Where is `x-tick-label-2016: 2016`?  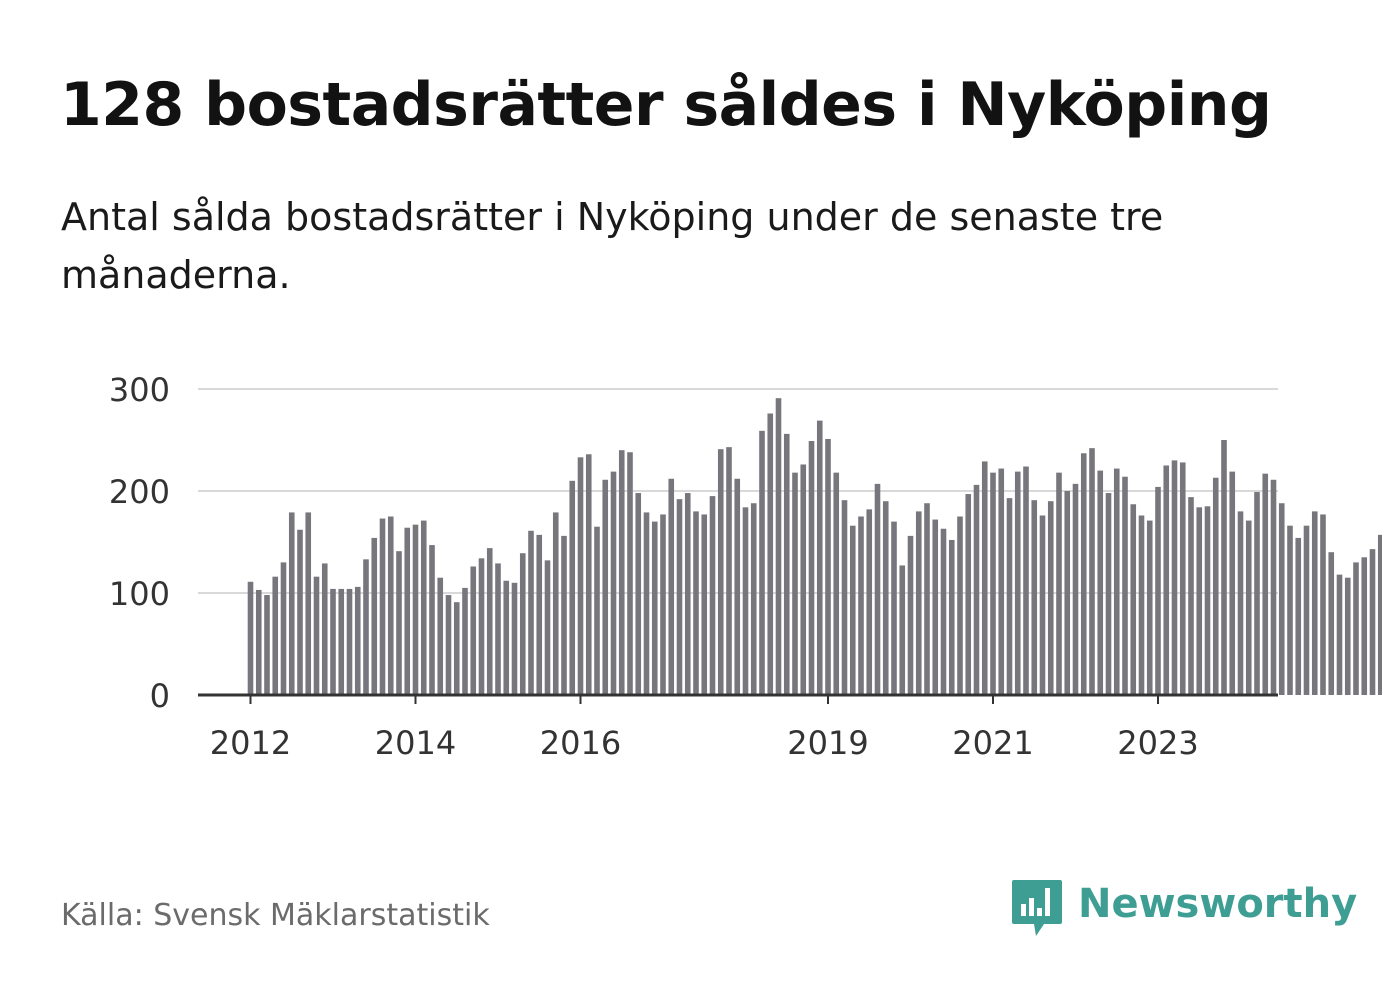
x-tick-label-2016: 2016 is located at coordinates (580, 743).